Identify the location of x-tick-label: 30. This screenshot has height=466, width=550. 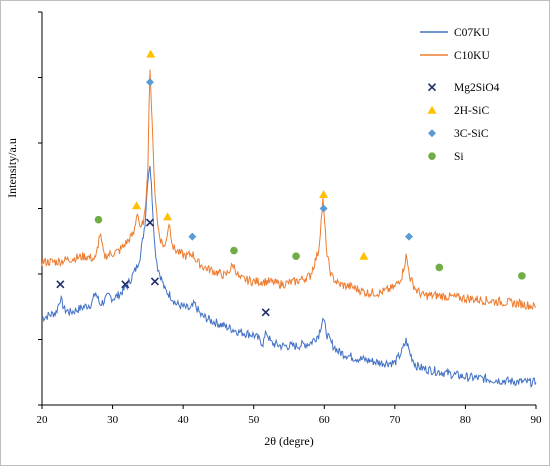
(113, 420).